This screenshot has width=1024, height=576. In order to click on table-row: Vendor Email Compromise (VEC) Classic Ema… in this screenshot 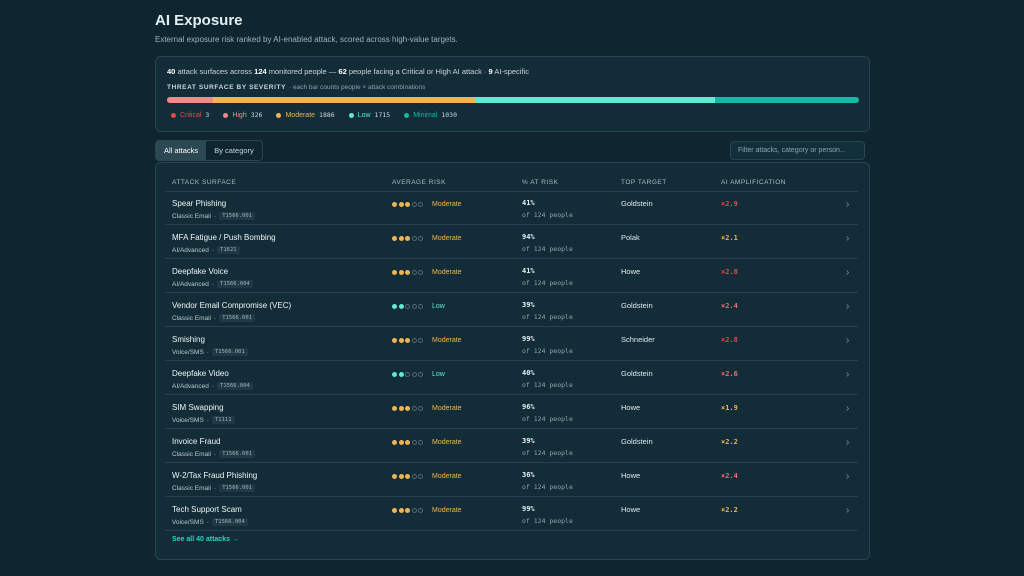, I will do `click(512, 310)`.